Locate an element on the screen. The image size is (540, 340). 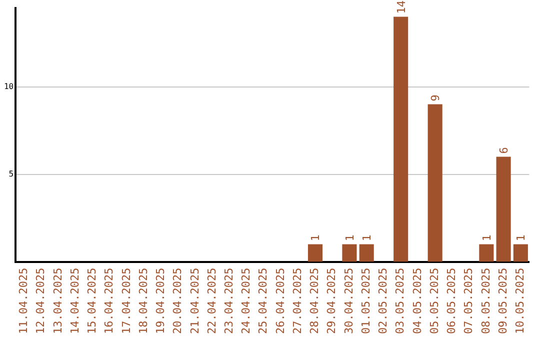
y-tick-label: 10 is located at coordinates (9, 86).